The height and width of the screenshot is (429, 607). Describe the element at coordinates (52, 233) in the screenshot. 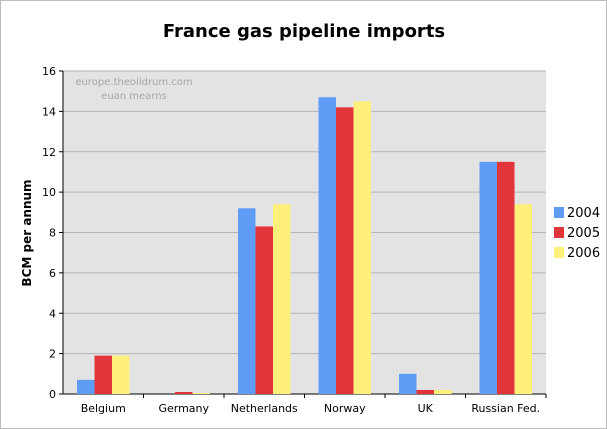

I see `y-tick-label: 8` at that location.